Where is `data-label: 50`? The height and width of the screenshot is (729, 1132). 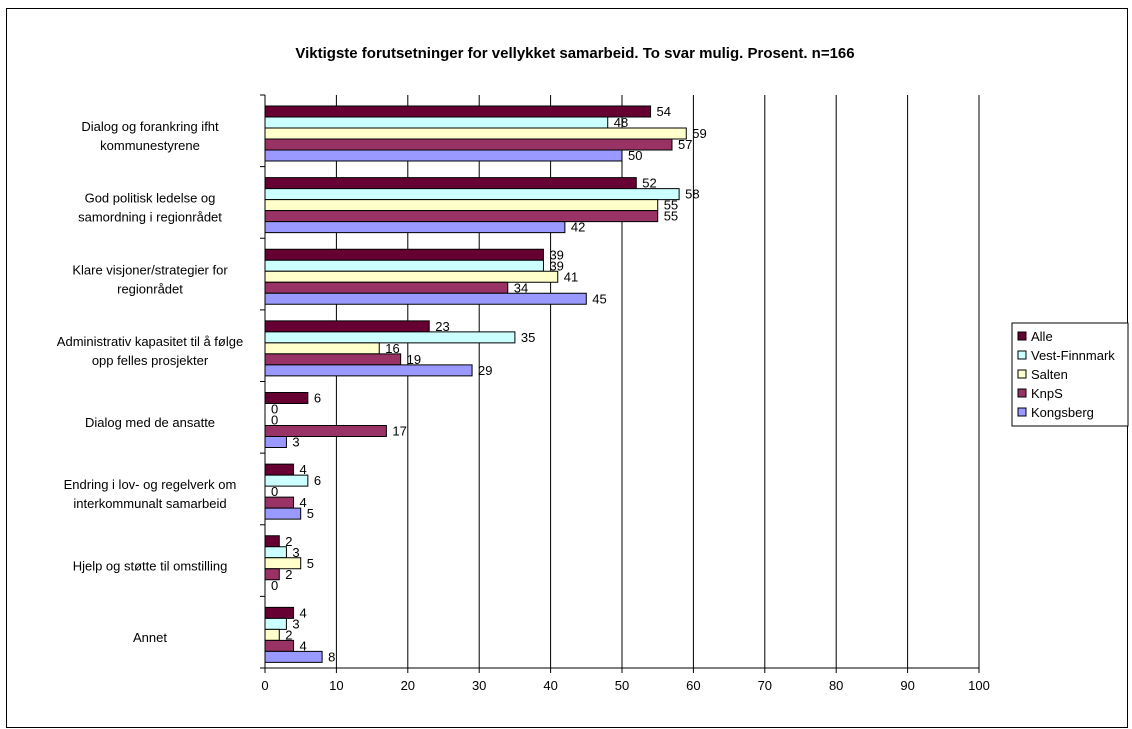
data-label: 50 is located at coordinates (635, 155).